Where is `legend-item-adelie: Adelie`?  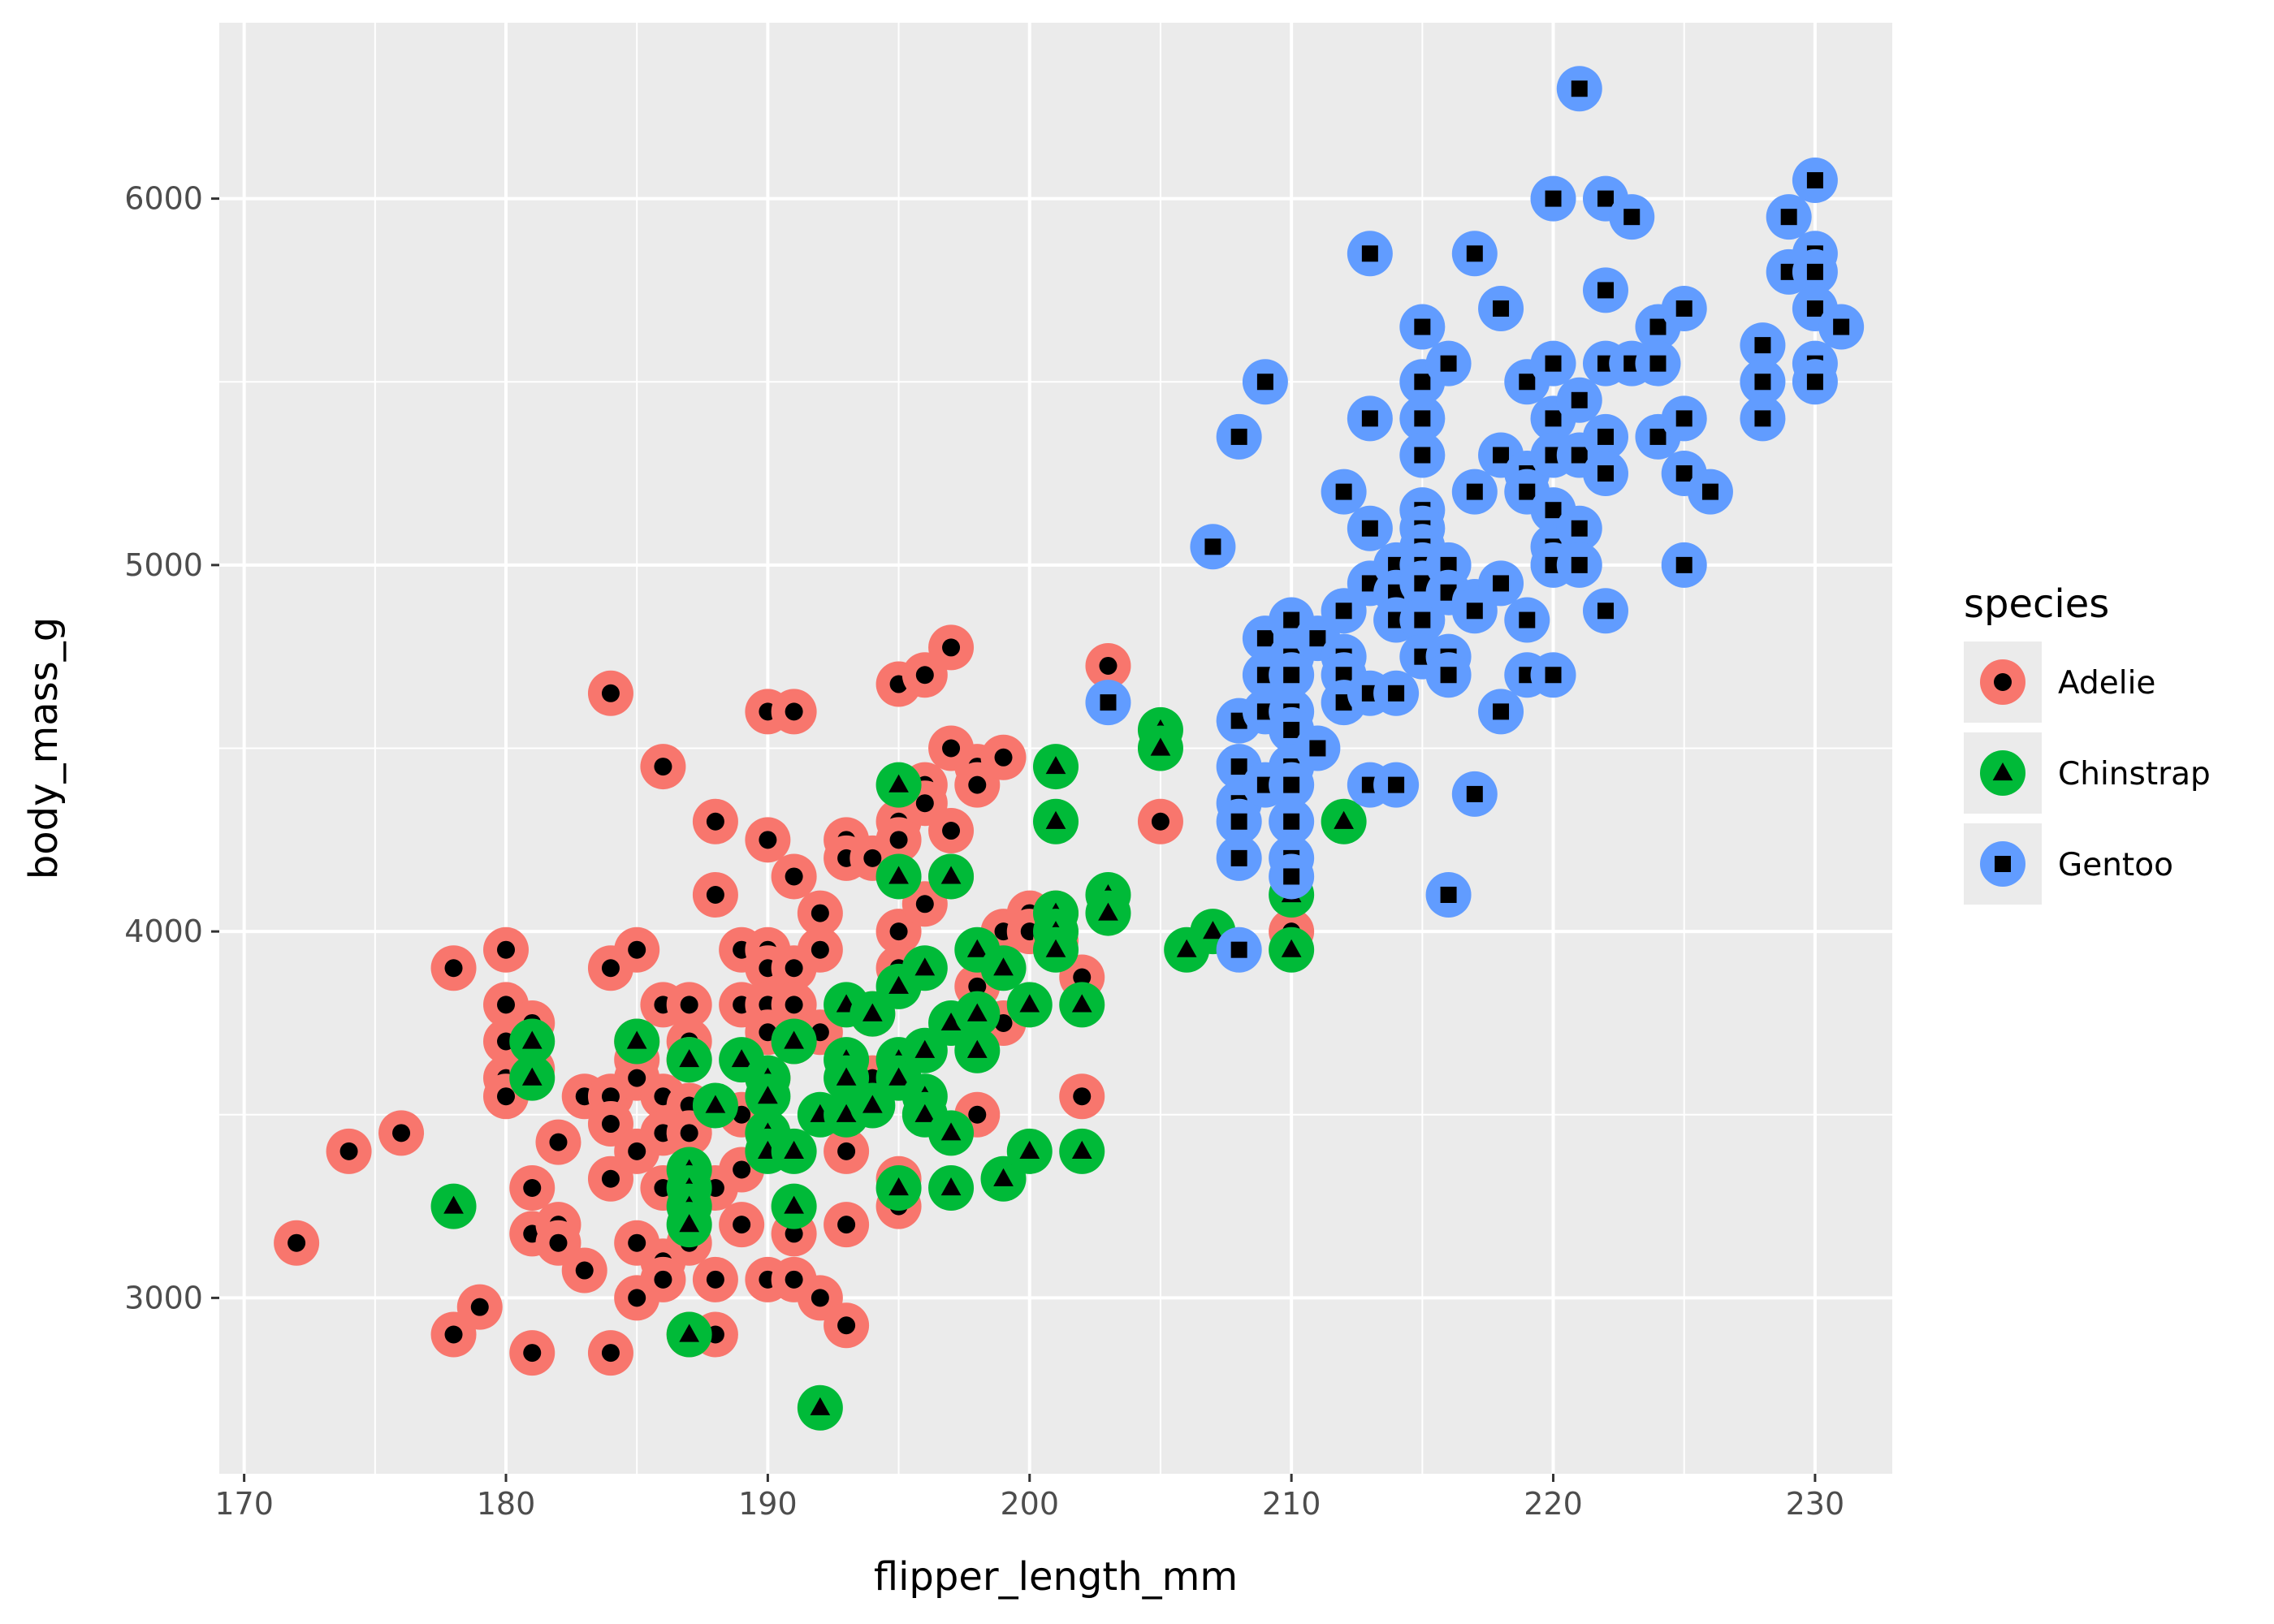
legend-item-adelie: Adelie is located at coordinates (2059, 682).